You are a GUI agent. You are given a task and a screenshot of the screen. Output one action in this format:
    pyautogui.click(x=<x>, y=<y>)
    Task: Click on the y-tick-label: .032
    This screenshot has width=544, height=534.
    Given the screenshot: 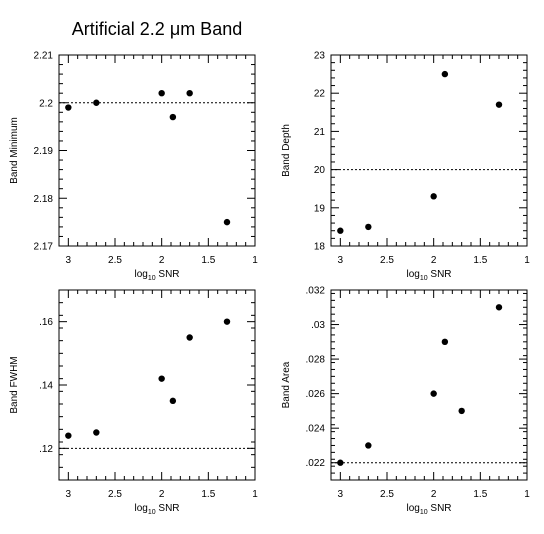 What is the action you would take?
    pyautogui.click(x=316, y=291)
    